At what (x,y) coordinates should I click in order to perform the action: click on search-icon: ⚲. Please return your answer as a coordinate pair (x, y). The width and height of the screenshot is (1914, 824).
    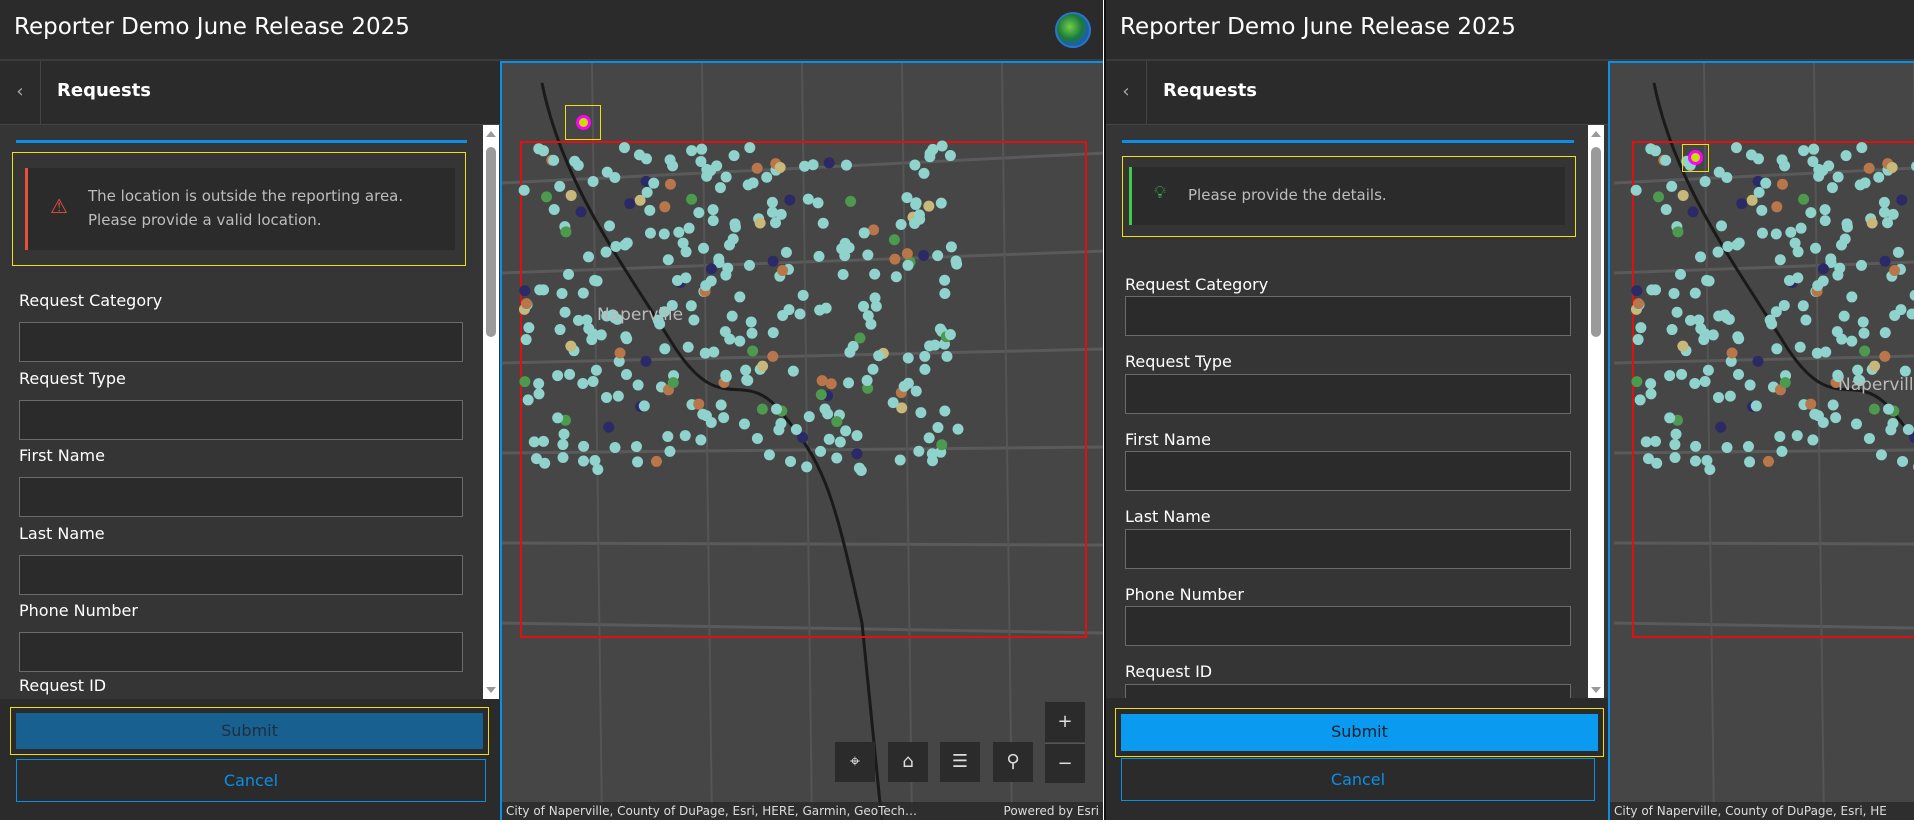
    Looking at the image, I should click on (1013, 762).